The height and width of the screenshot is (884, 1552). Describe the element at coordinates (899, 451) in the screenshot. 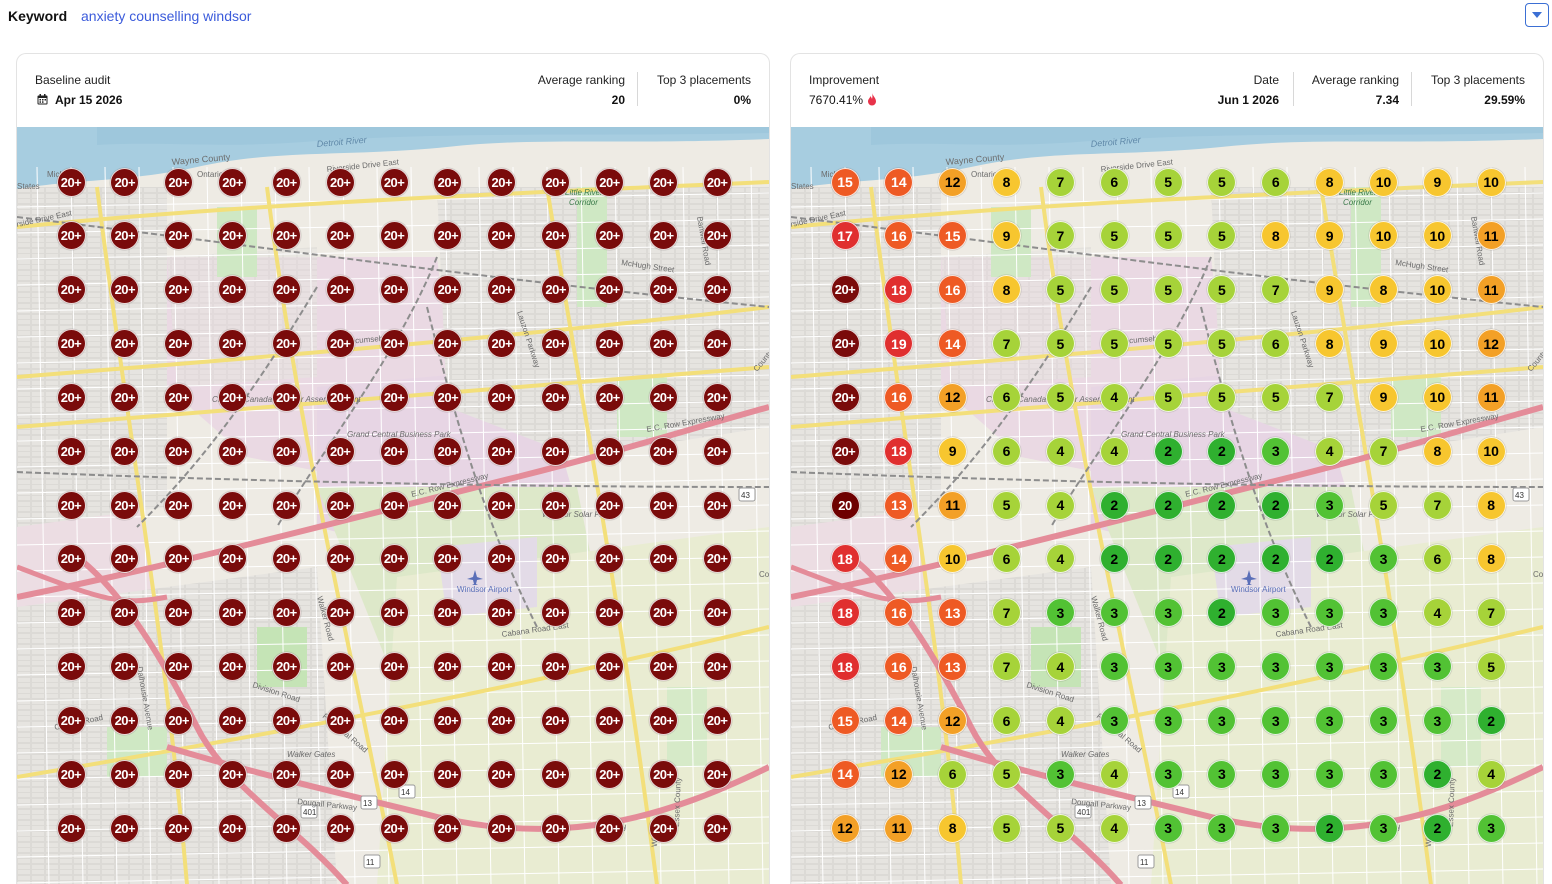

I see `rank-pin: 18` at that location.